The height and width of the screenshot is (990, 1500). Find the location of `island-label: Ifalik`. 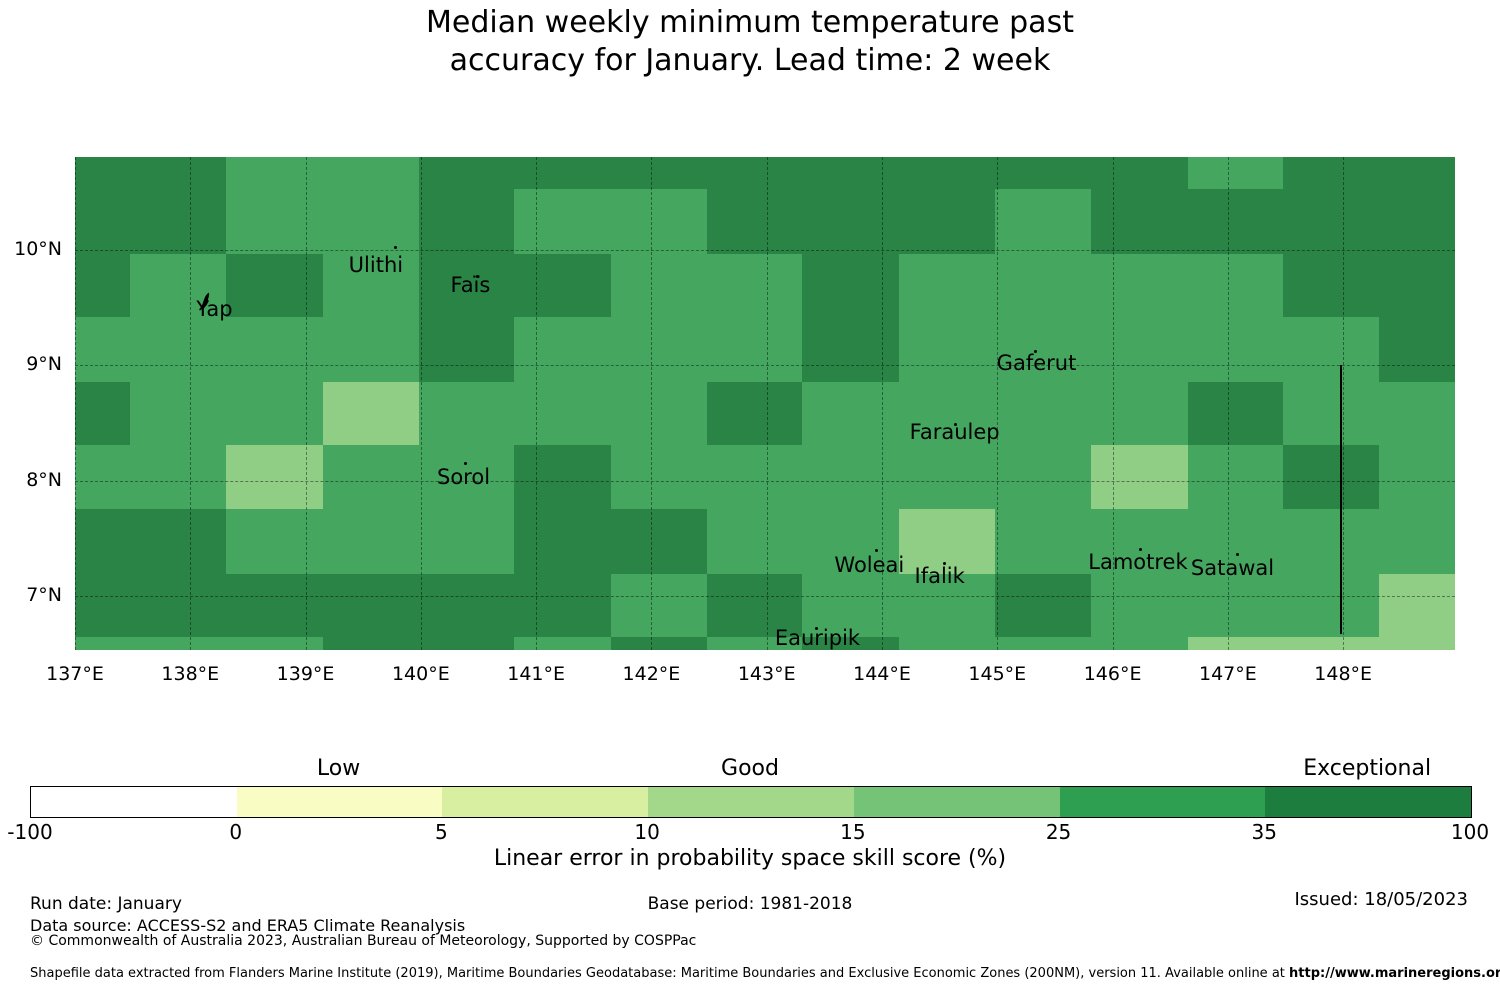

island-label: Ifalik is located at coordinates (939, 576).